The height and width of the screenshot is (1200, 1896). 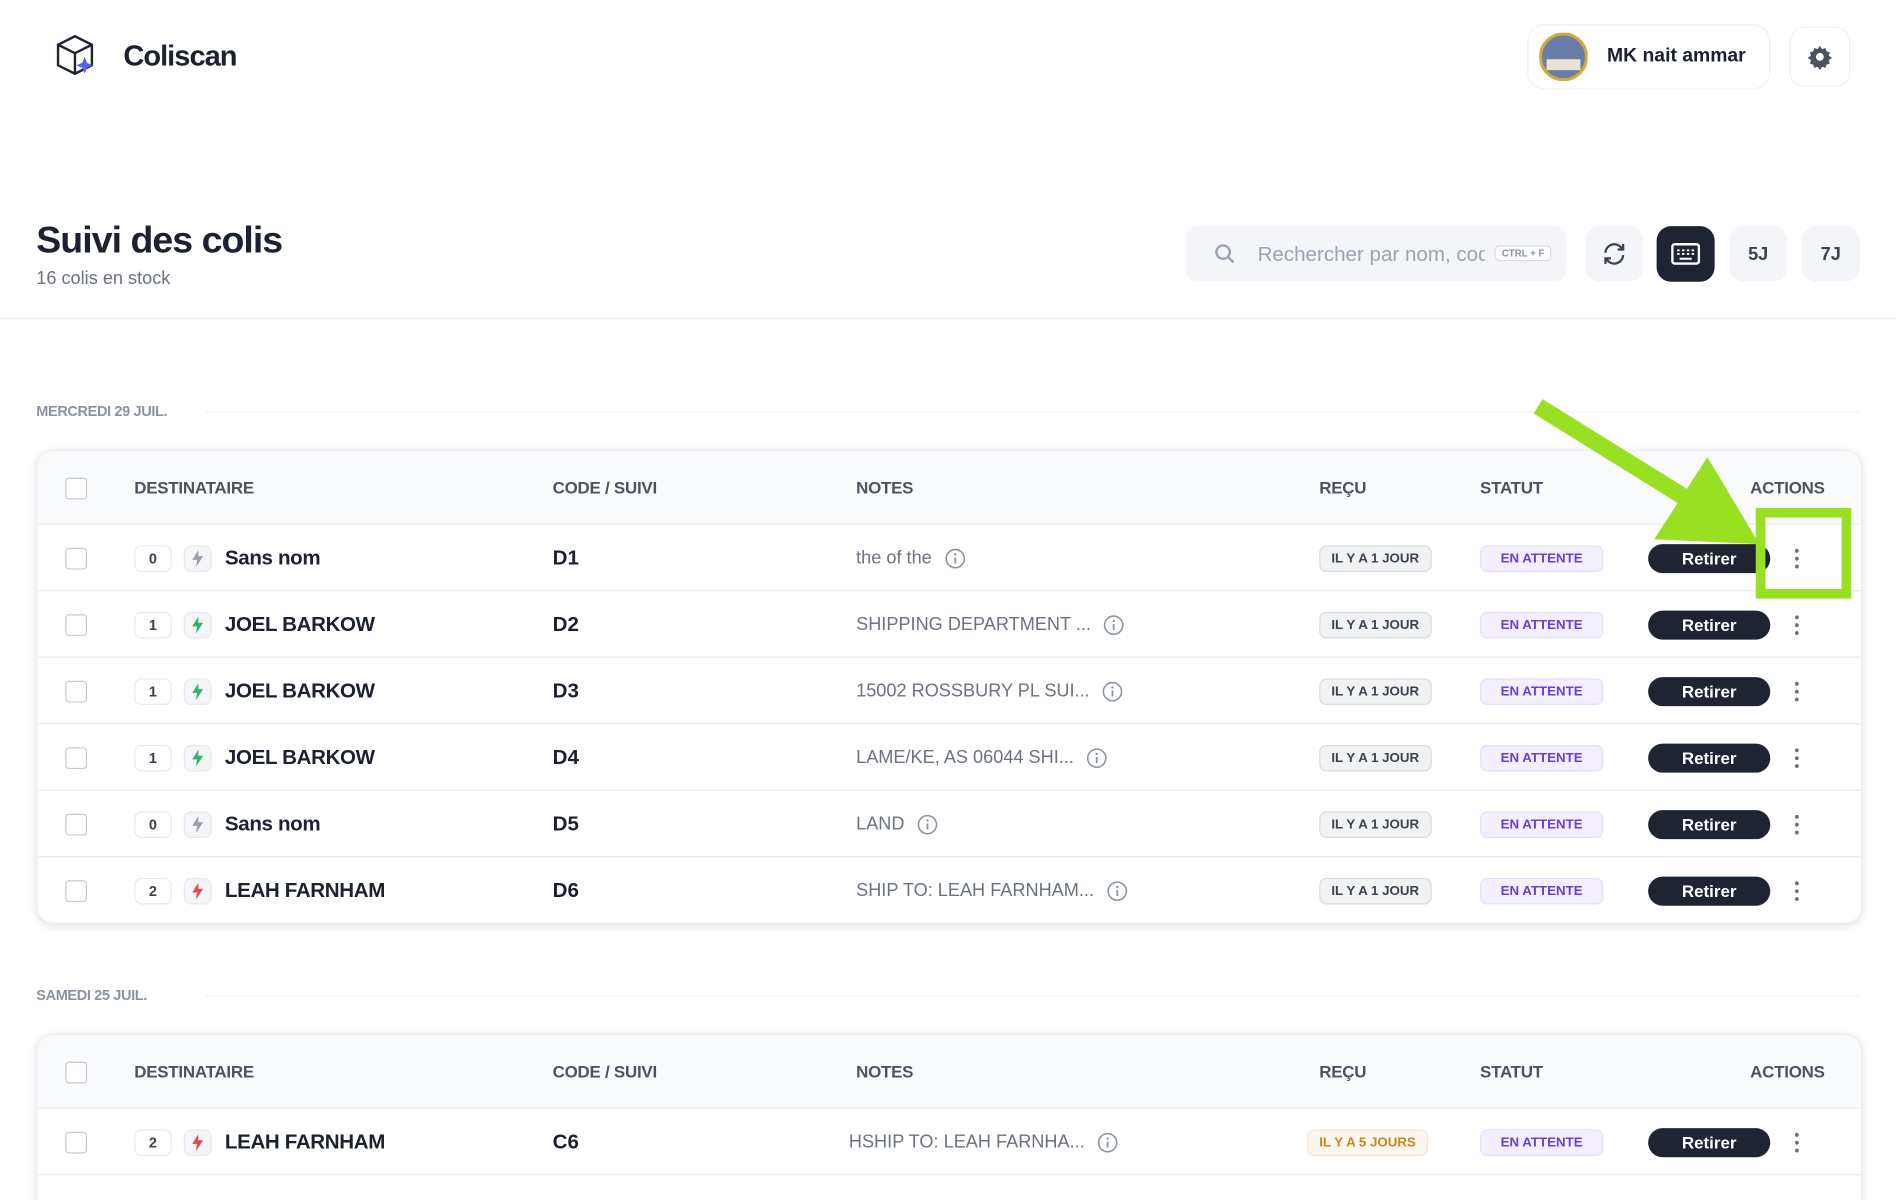 What do you see at coordinates (1367, 1142) in the screenshot?
I see `received-badge: IL Y A 5 JOURS` at bounding box center [1367, 1142].